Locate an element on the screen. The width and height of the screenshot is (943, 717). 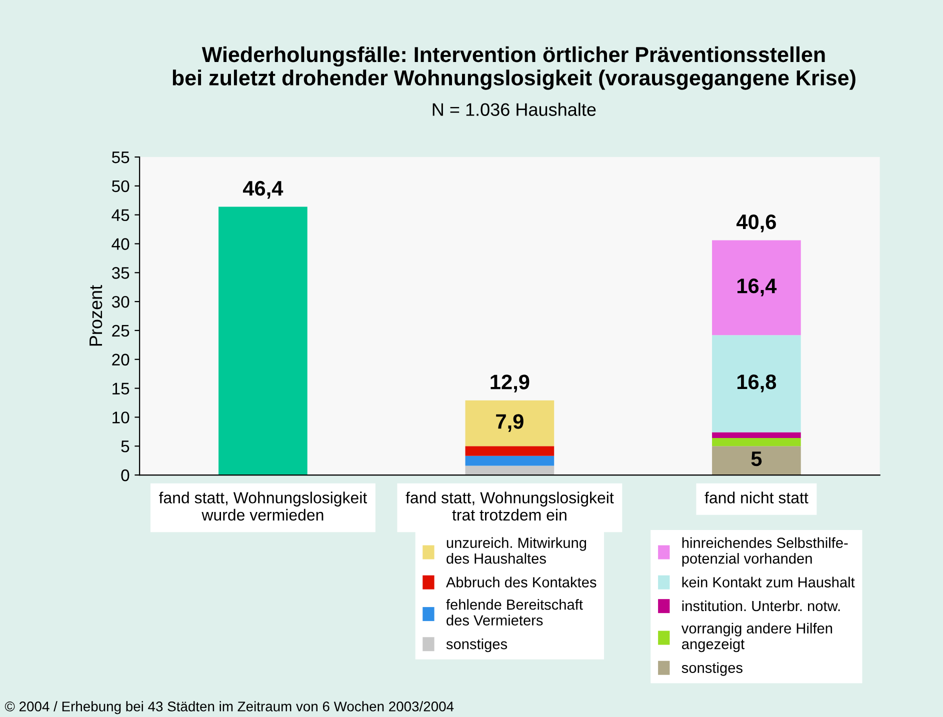
total-label: 12,9 is located at coordinates (510, 383).